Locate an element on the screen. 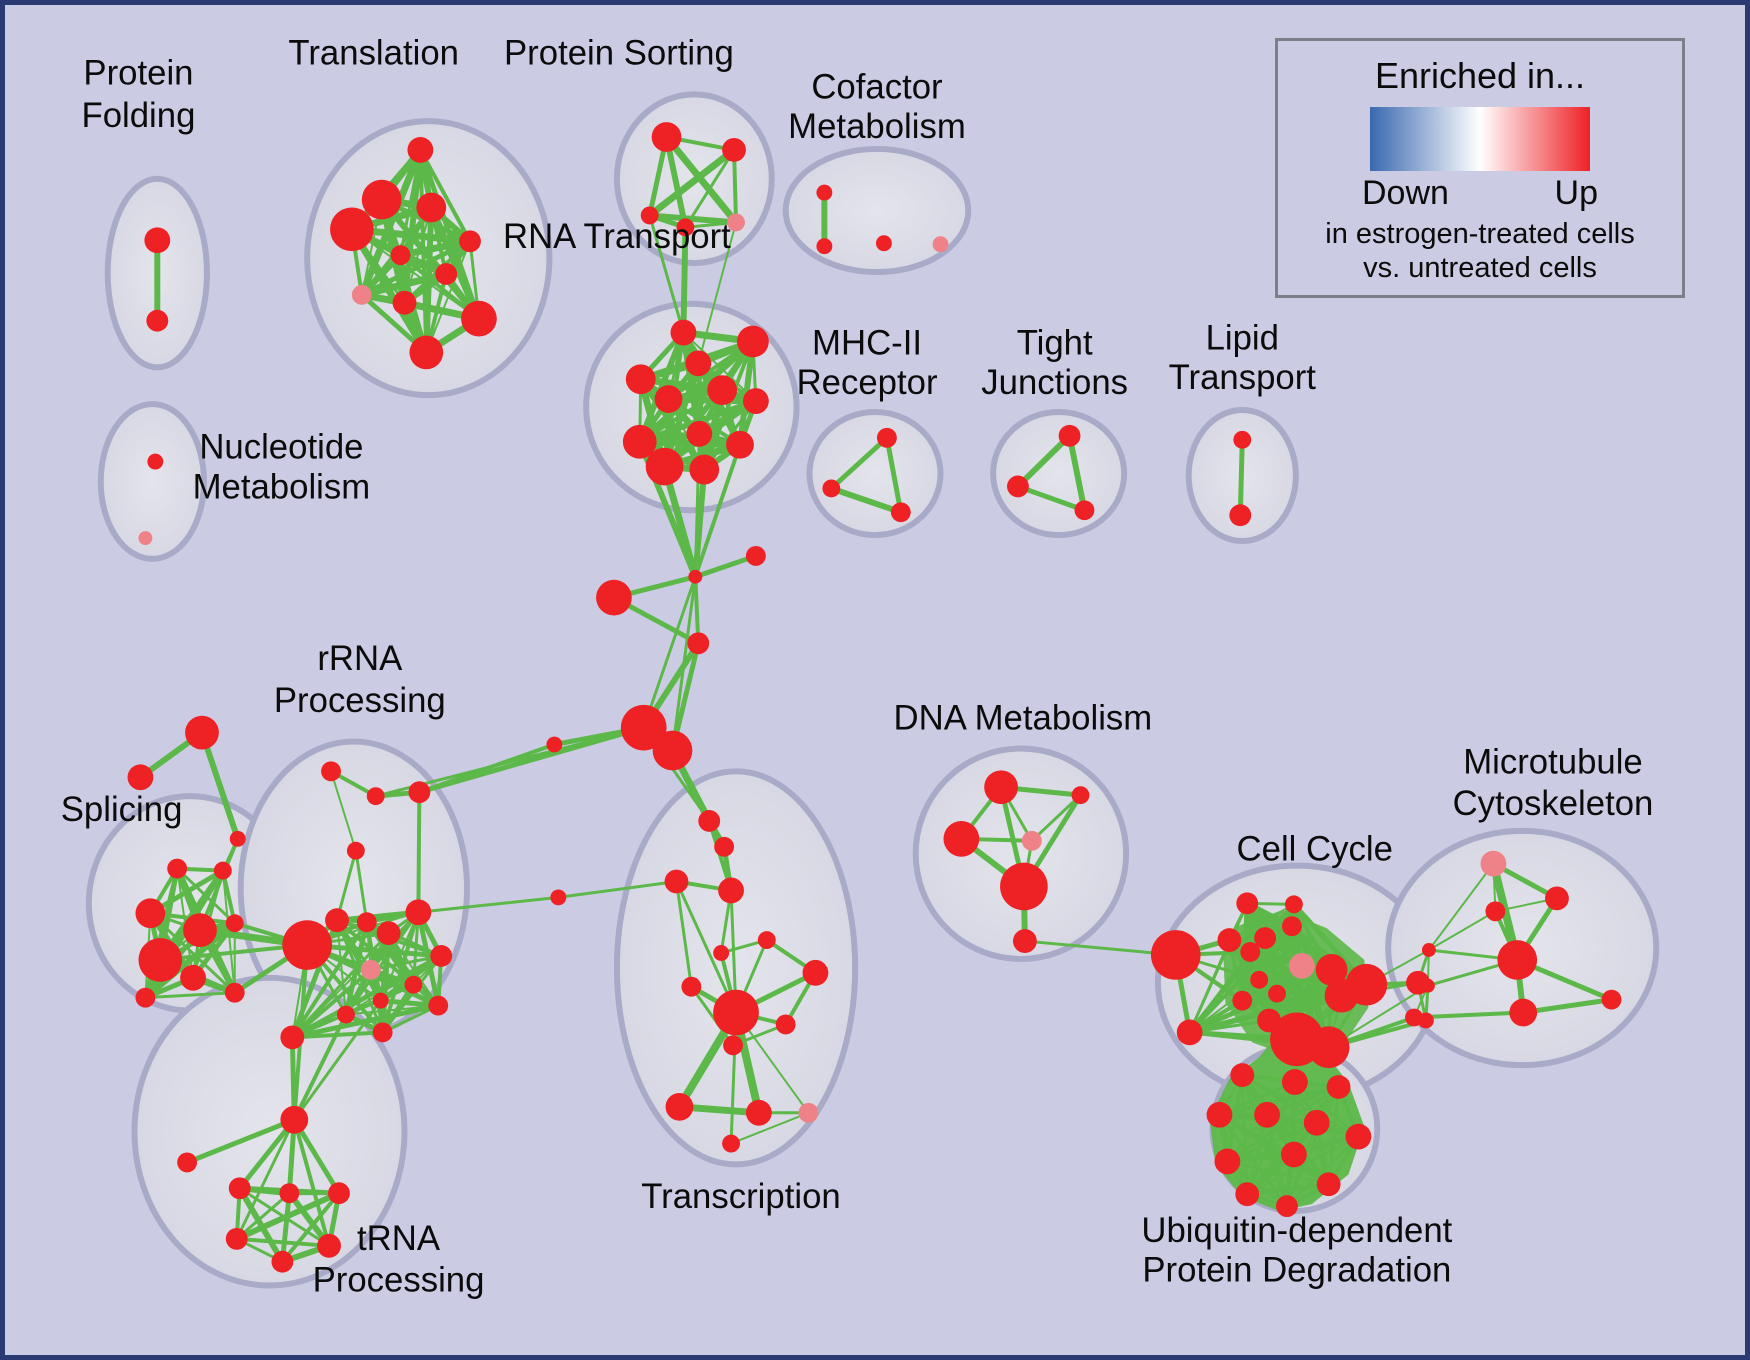 This screenshot has width=1750, height=1360. edge-tn4-tn7 is located at coordinates (310, 1227).